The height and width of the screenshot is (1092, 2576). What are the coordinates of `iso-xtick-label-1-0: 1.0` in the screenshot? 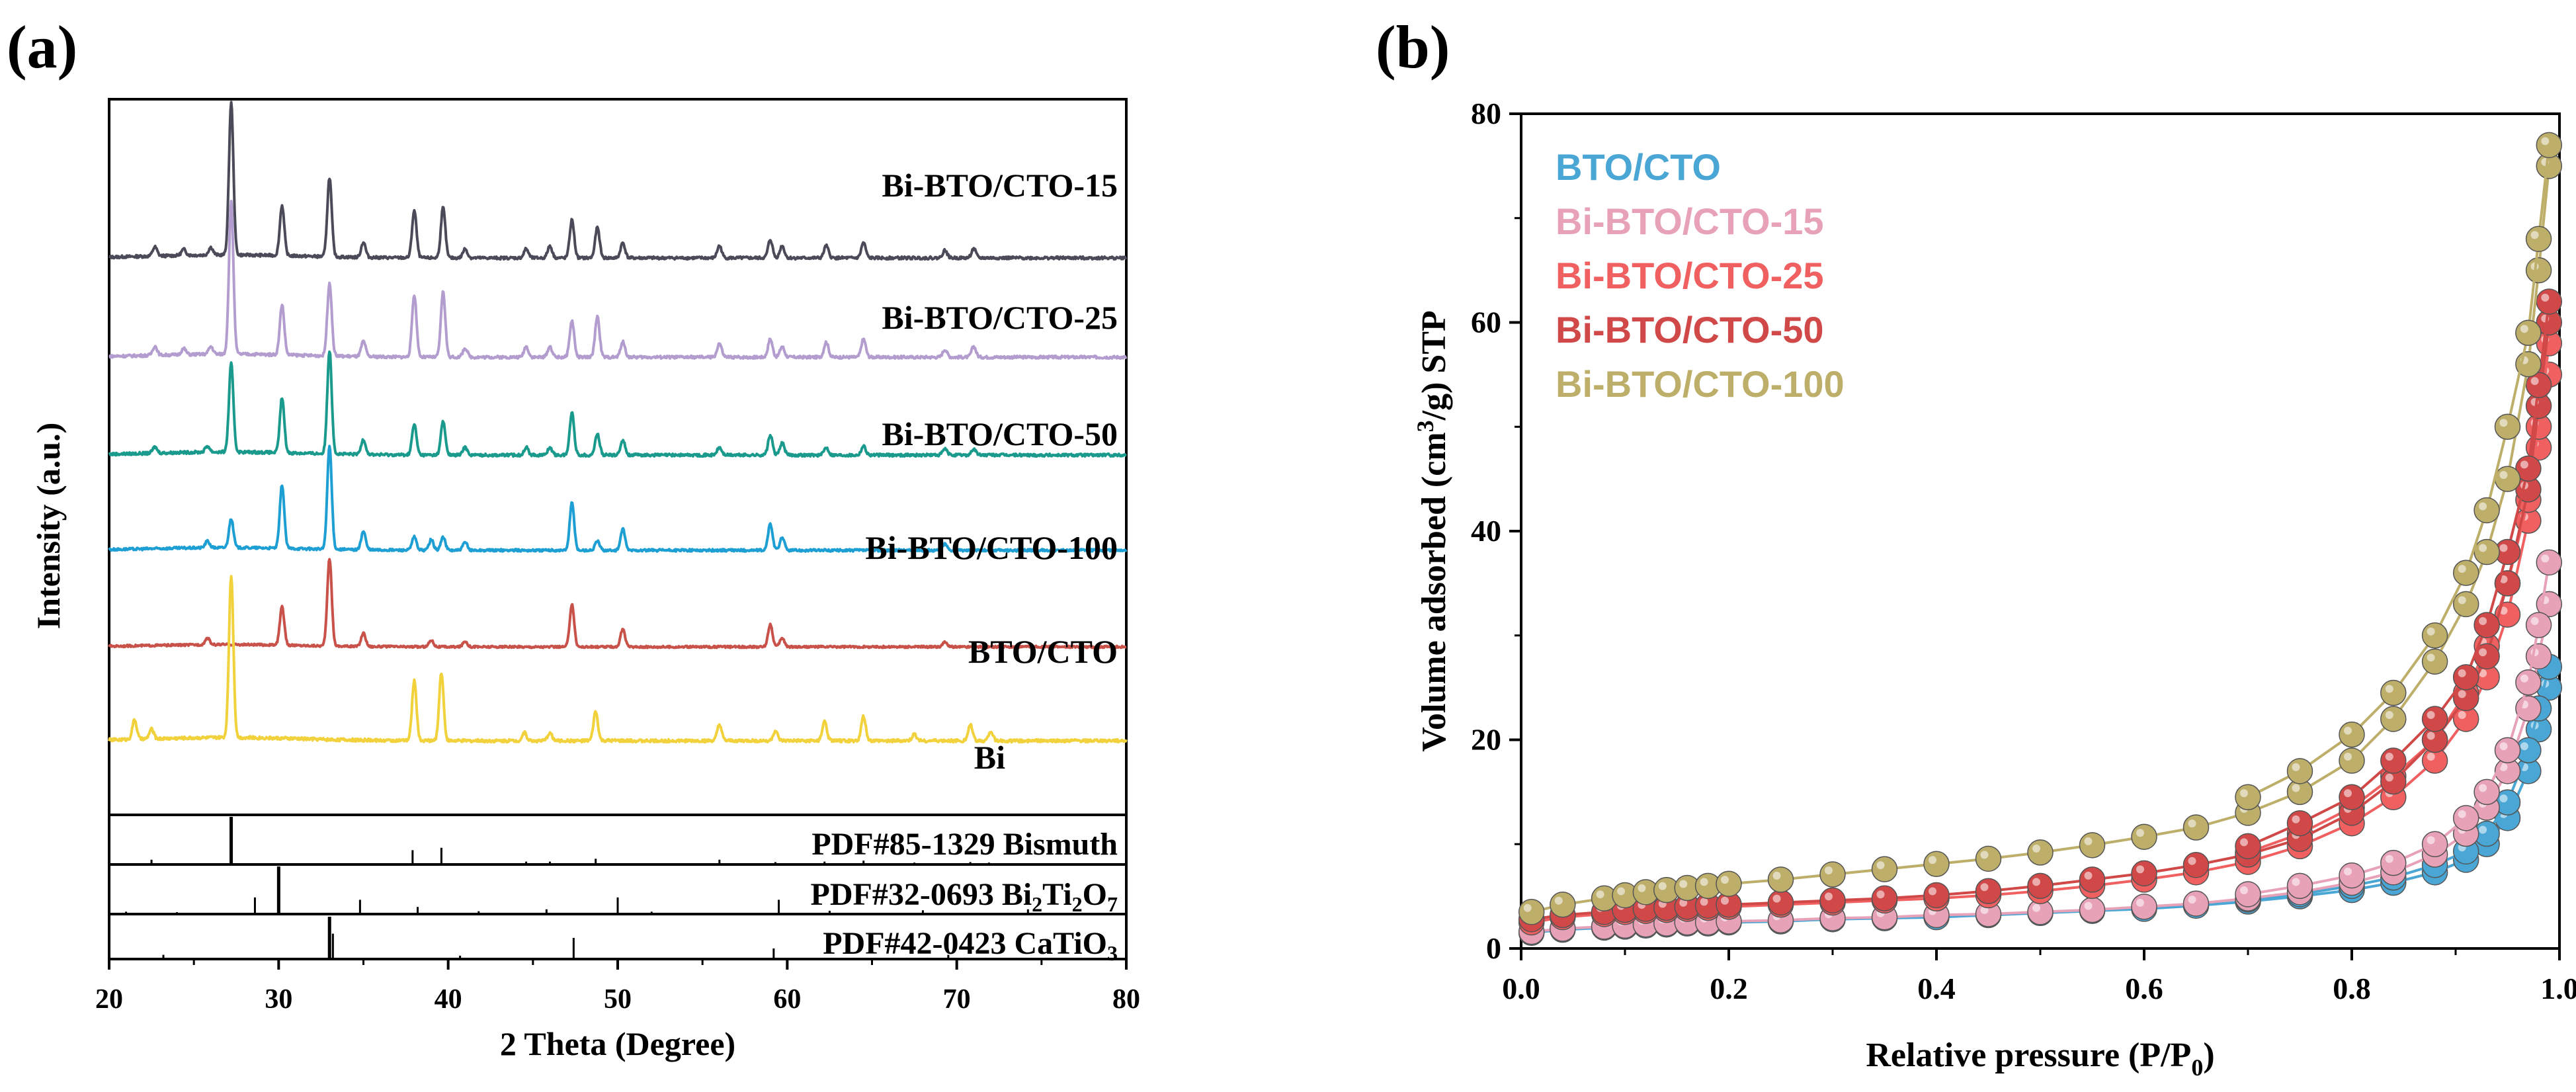 It's located at (2558, 988).